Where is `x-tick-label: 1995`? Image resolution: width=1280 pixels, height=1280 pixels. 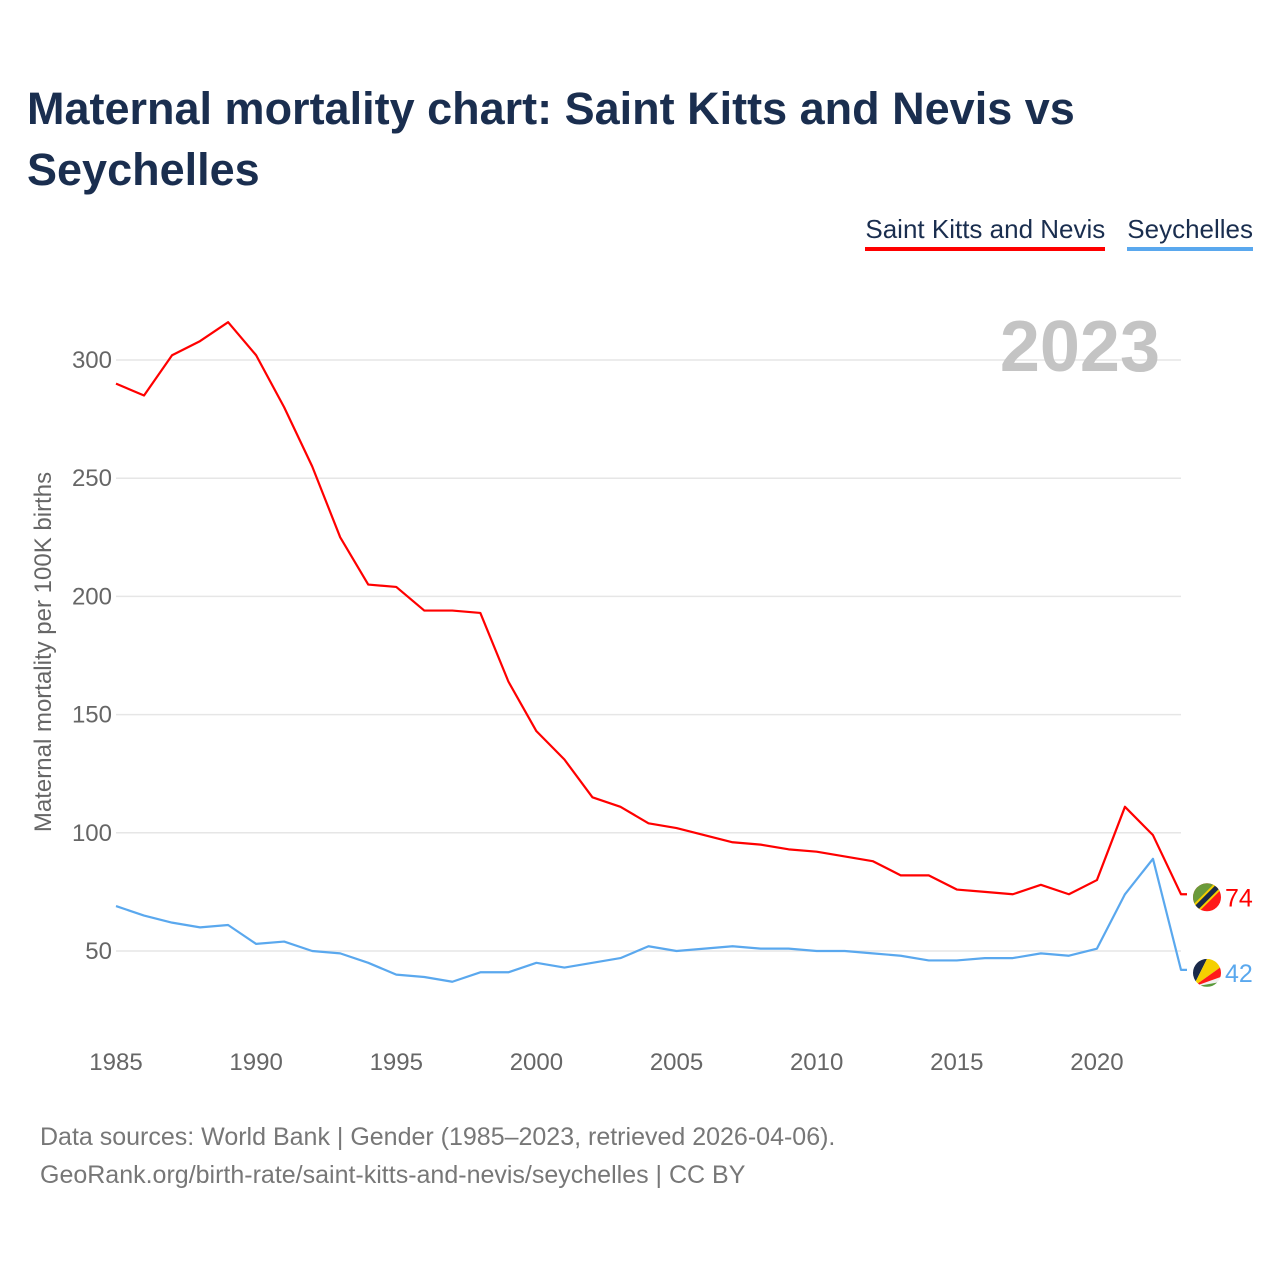 x-tick-label: 1995 is located at coordinates (396, 1062).